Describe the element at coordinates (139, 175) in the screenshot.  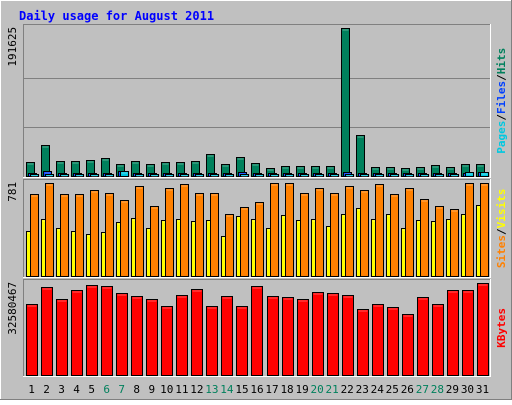
I see `bar-pages-day-8-body` at that location.